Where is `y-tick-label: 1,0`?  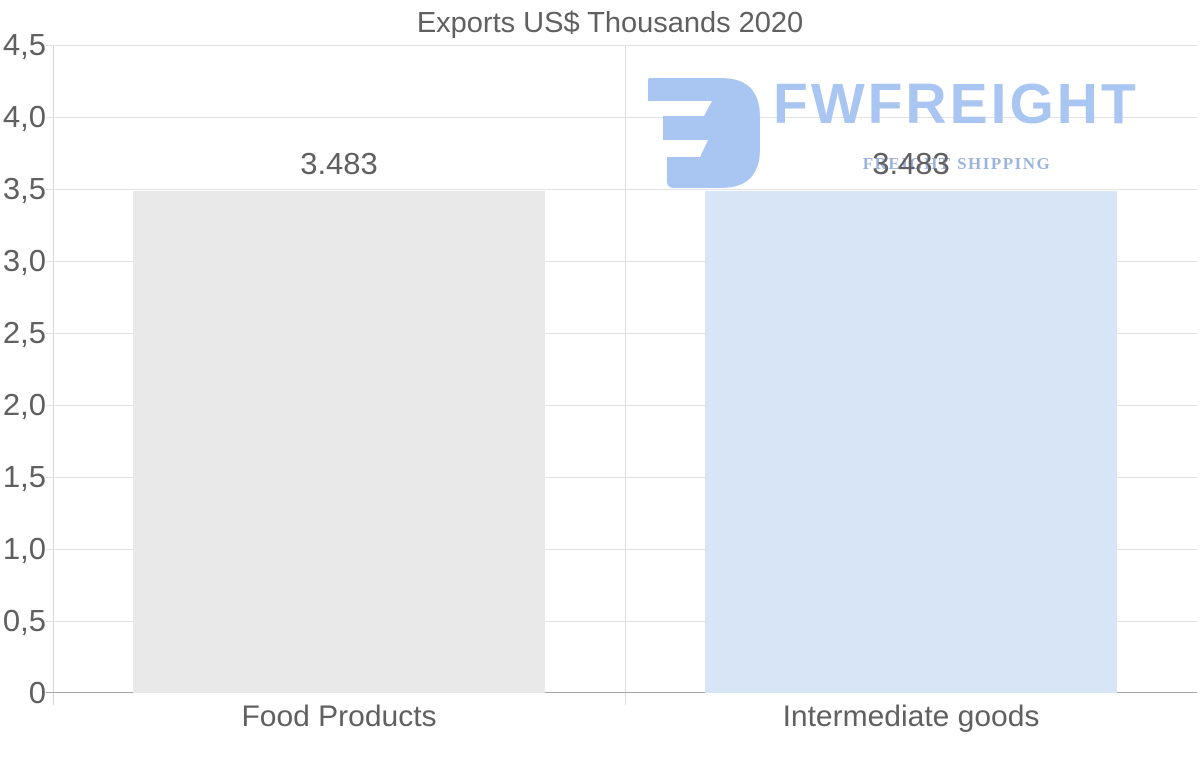 y-tick-label: 1,0 is located at coordinates (24, 548).